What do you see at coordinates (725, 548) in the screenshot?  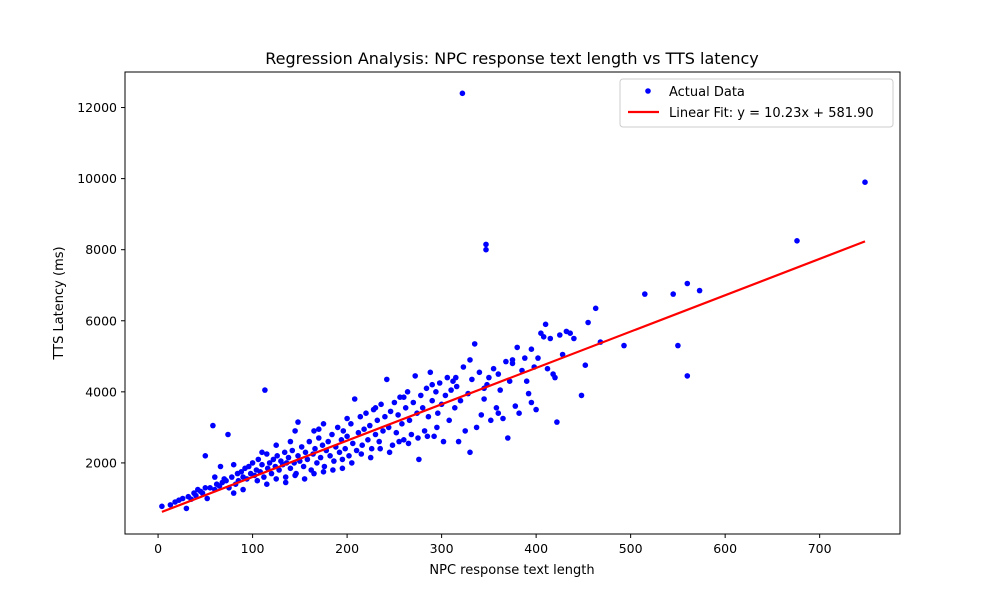 I see `x-tick-label: 600` at bounding box center [725, 548].